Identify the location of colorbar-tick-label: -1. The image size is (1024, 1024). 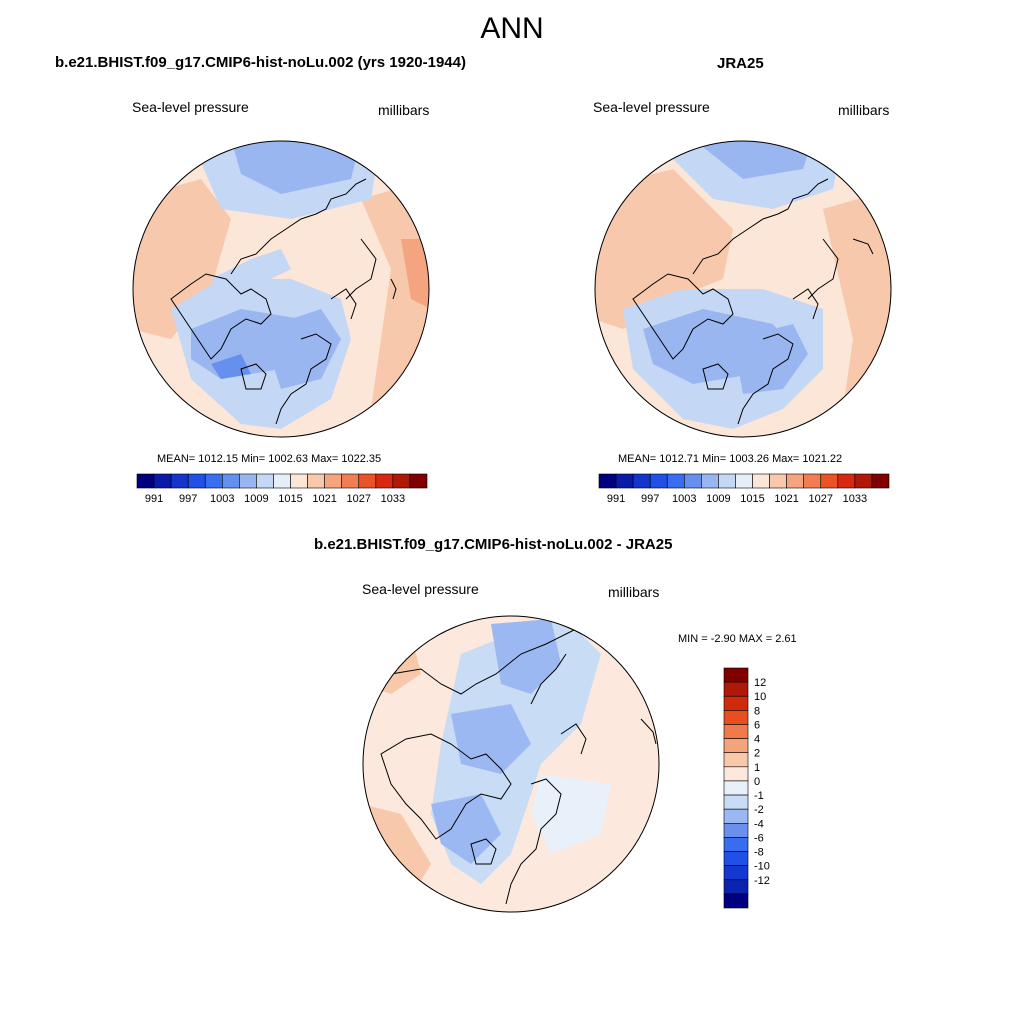
(759, 796).